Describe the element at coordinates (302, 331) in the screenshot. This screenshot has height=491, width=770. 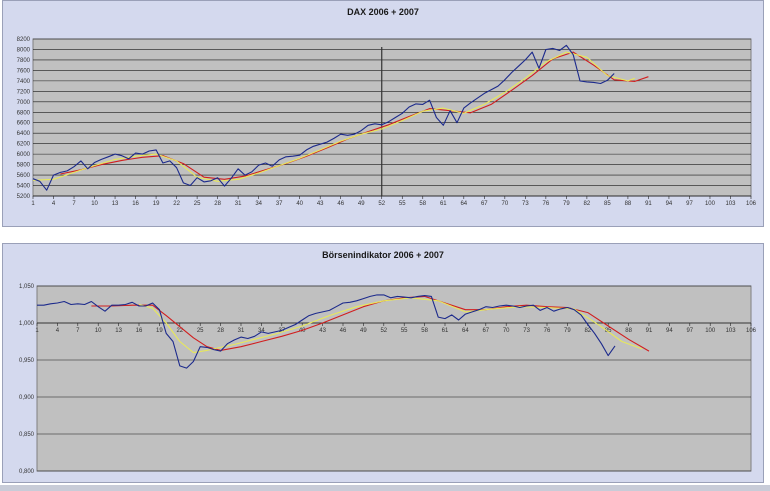
I see `x-tick-label: 40` at that location.